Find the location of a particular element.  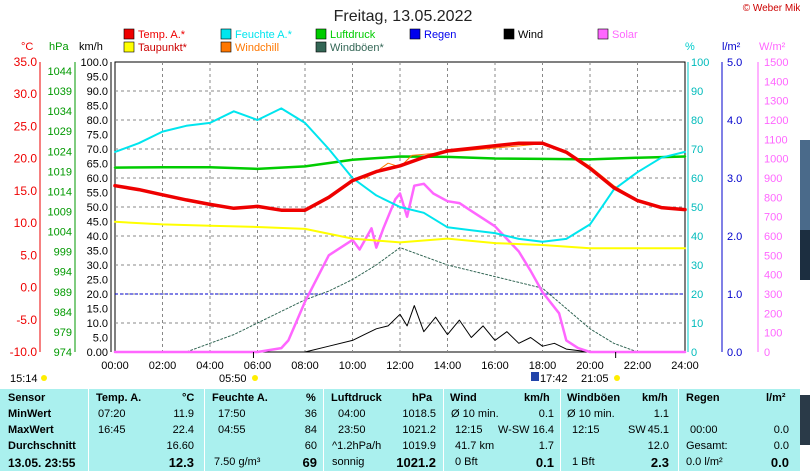

temp-max-time: 16:45 is located at coordinates (112, 430).